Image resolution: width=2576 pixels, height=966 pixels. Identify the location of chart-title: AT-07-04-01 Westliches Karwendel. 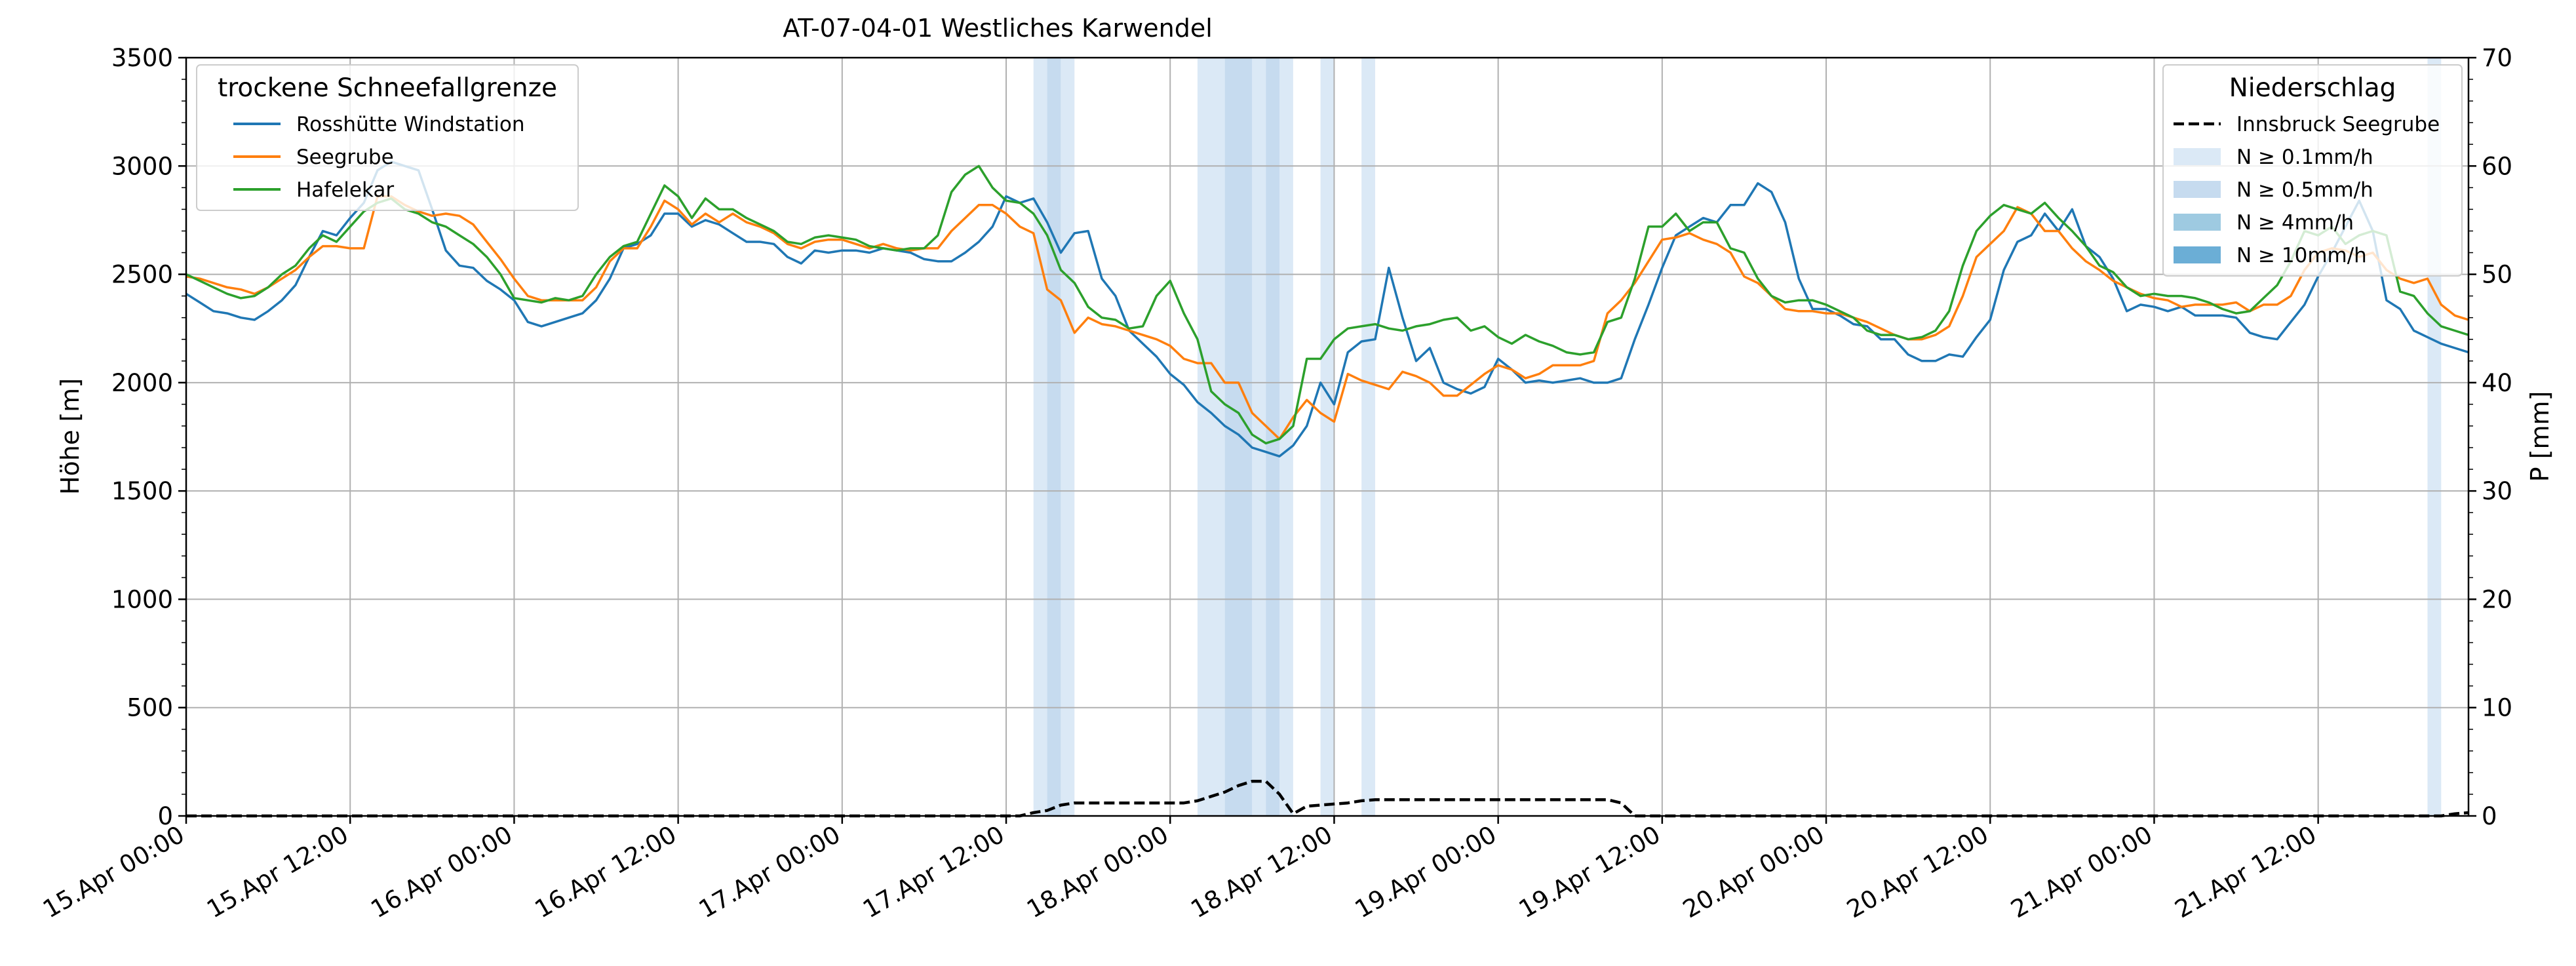
(998, 28).